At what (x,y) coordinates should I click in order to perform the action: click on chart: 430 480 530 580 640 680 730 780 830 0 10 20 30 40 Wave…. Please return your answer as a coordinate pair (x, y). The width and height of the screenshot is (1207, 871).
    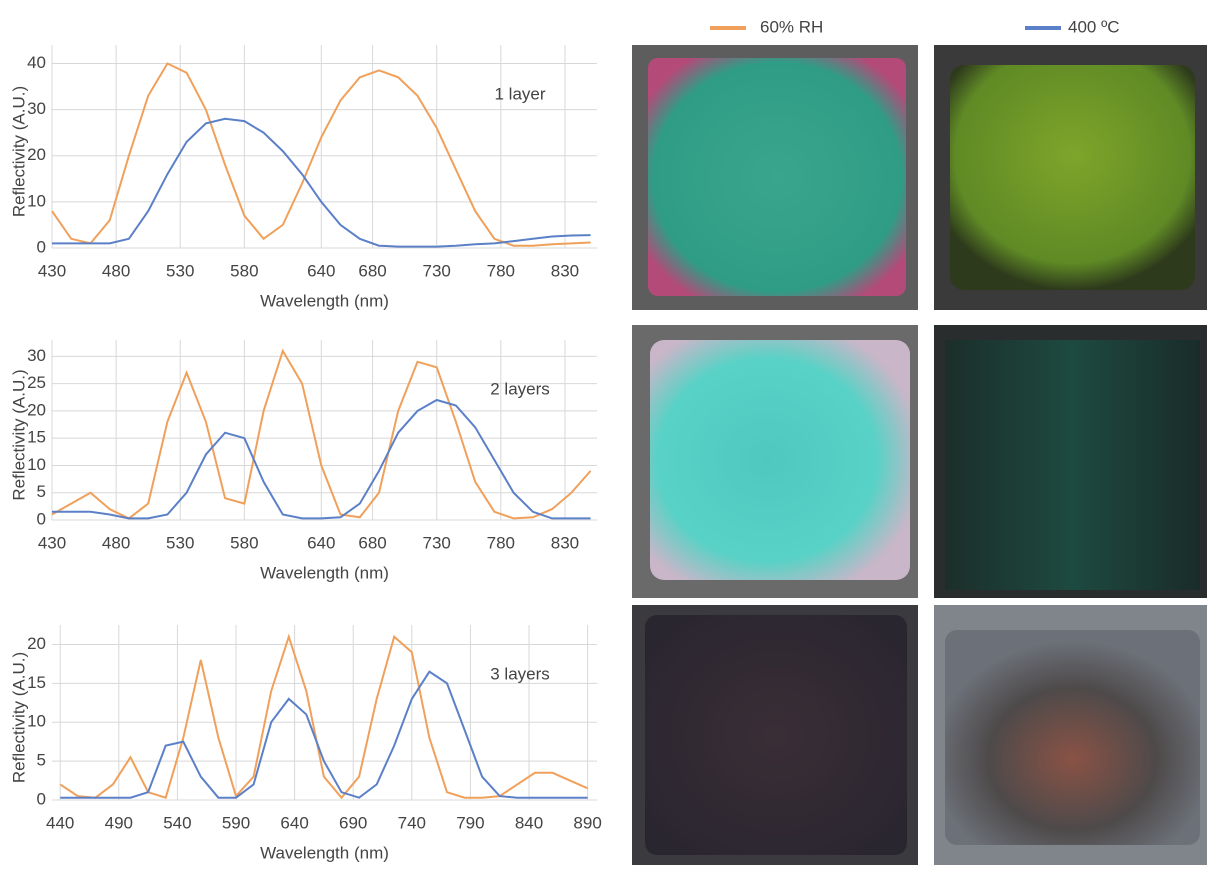
    Looking at the image, I should click on (303, 177).